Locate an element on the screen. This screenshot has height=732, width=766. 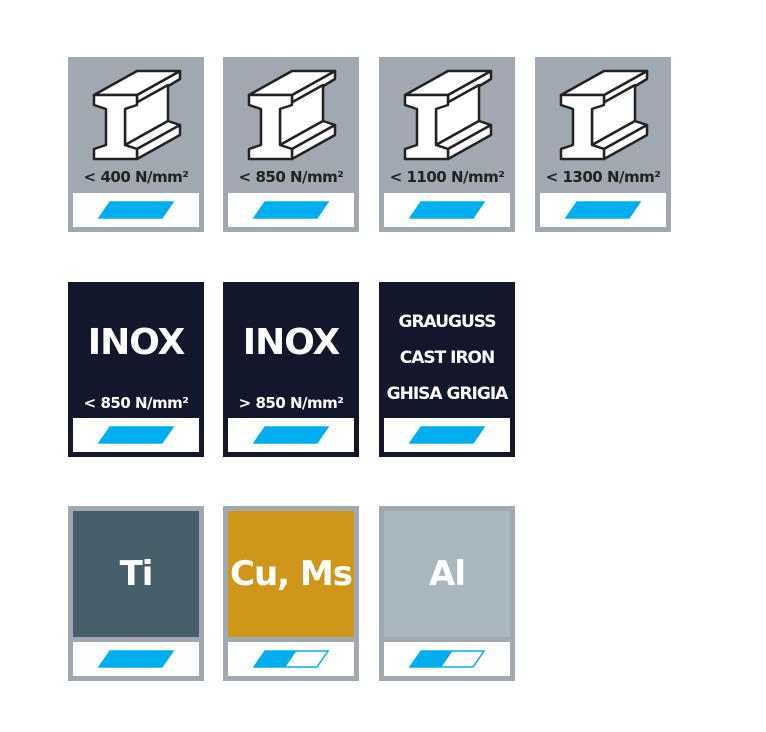
steel-tile-1100: < 1100 N/mm² is located at coordinates (447, 144).